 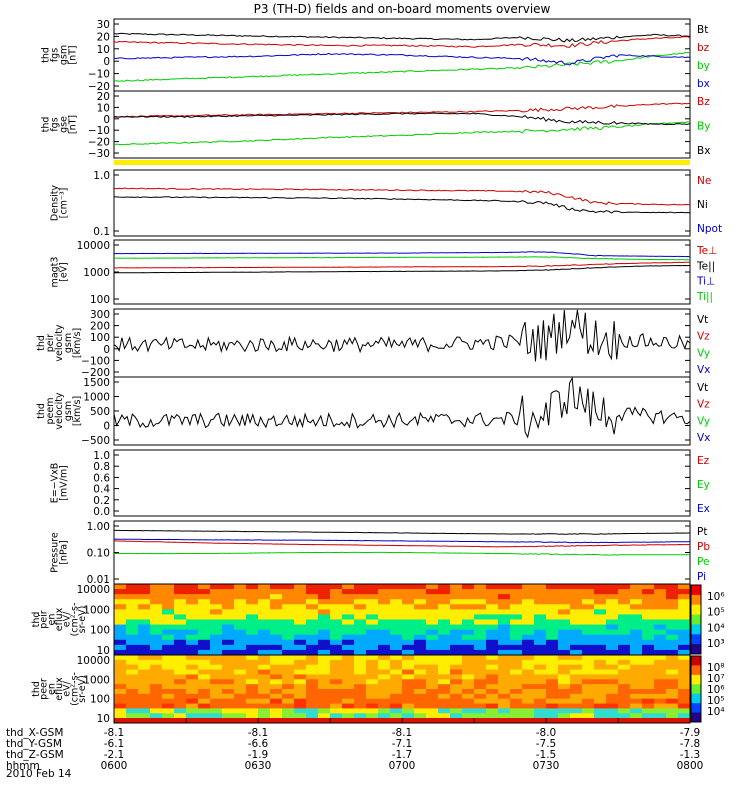 I want to click on series-pressure-Pb, so click(x=402, y=544).